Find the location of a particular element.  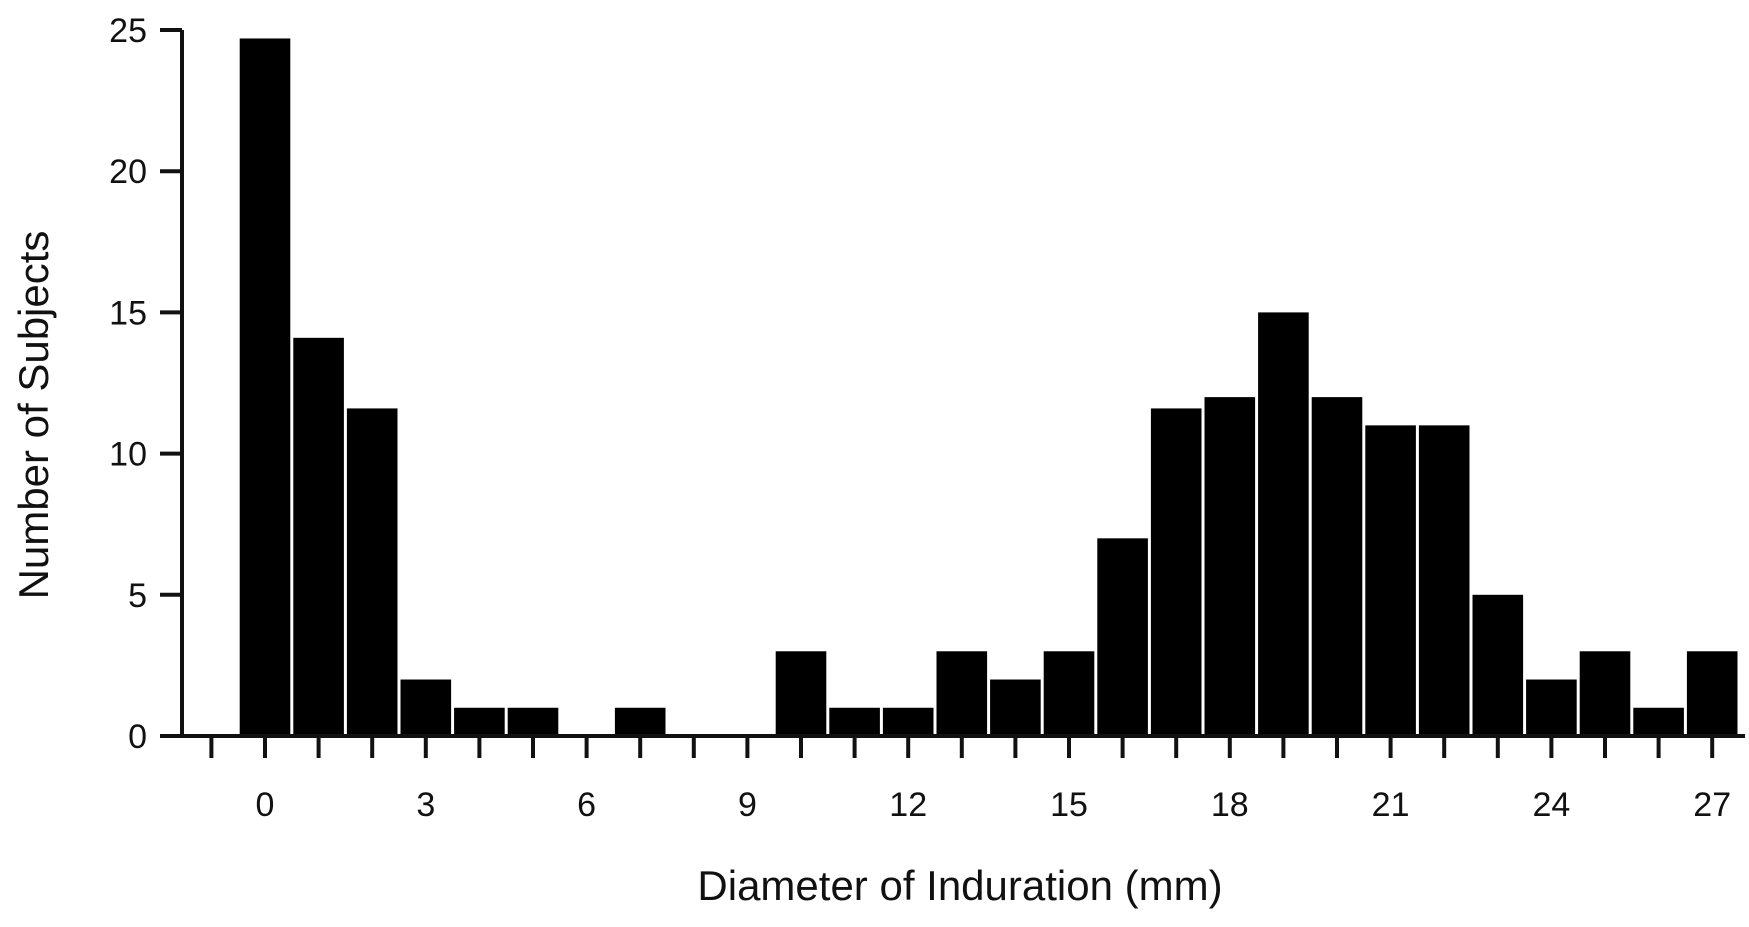

bar-14mm is located at coordinates (1015, 707).